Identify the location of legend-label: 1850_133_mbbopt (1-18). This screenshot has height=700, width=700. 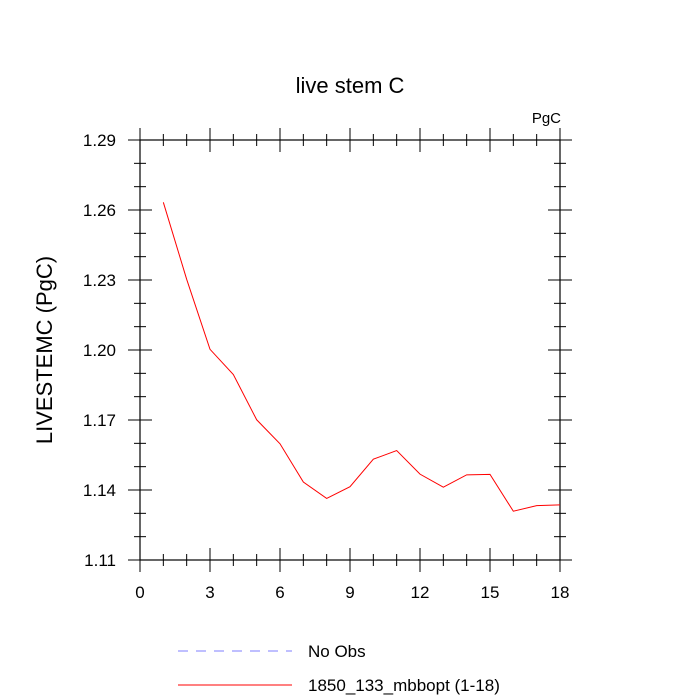
(404, 685).